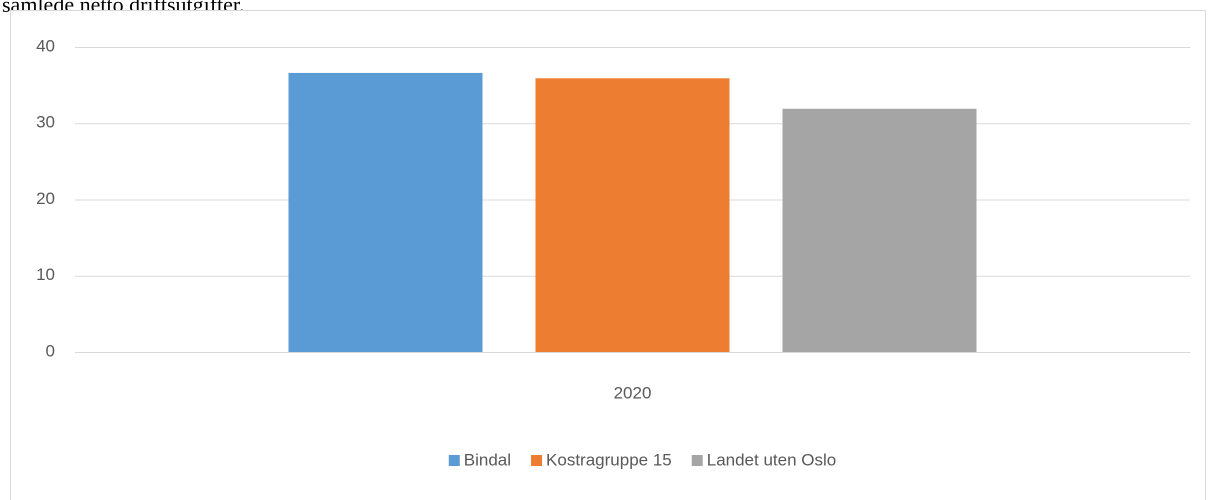 The height and width of the screenshot is (500, 1208). I want to click on legend-label: Landet uten Oslo, so click(771, 459).